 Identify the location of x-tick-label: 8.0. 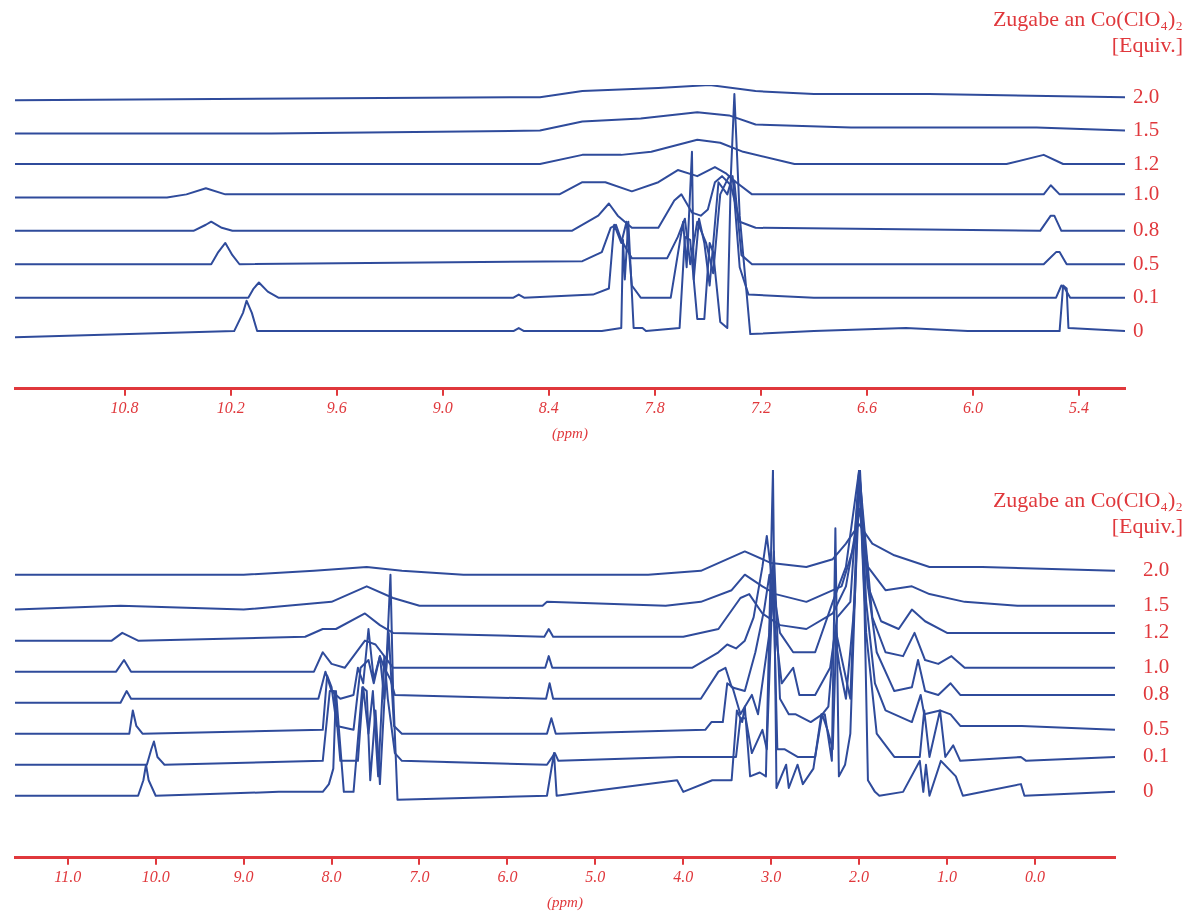
(331, 876).